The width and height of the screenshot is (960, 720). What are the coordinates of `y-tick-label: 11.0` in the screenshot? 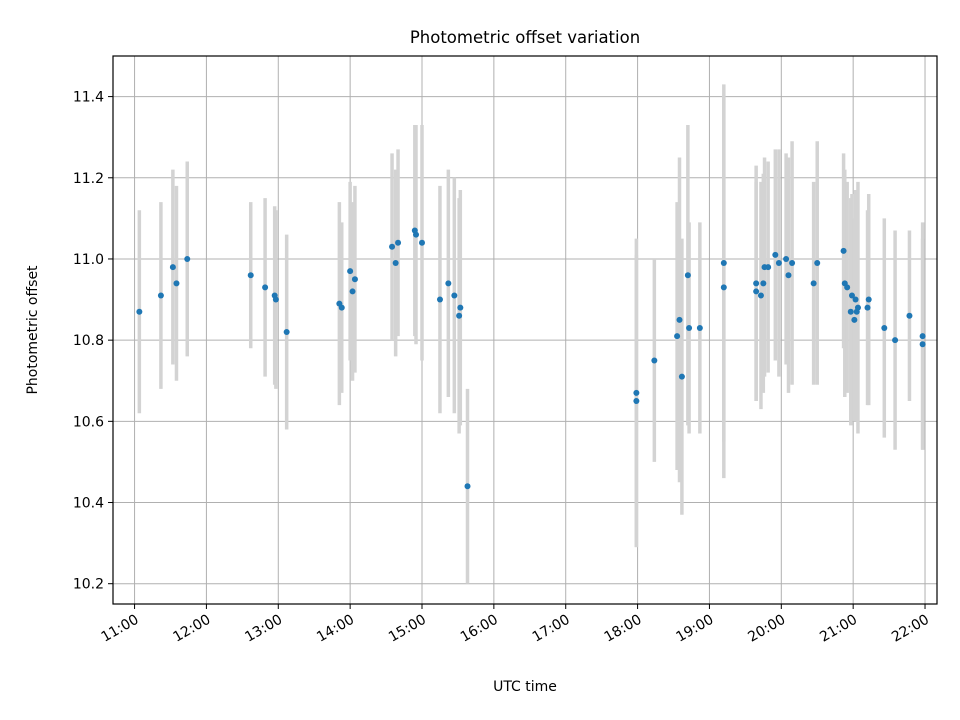 It's located at (88, 260).